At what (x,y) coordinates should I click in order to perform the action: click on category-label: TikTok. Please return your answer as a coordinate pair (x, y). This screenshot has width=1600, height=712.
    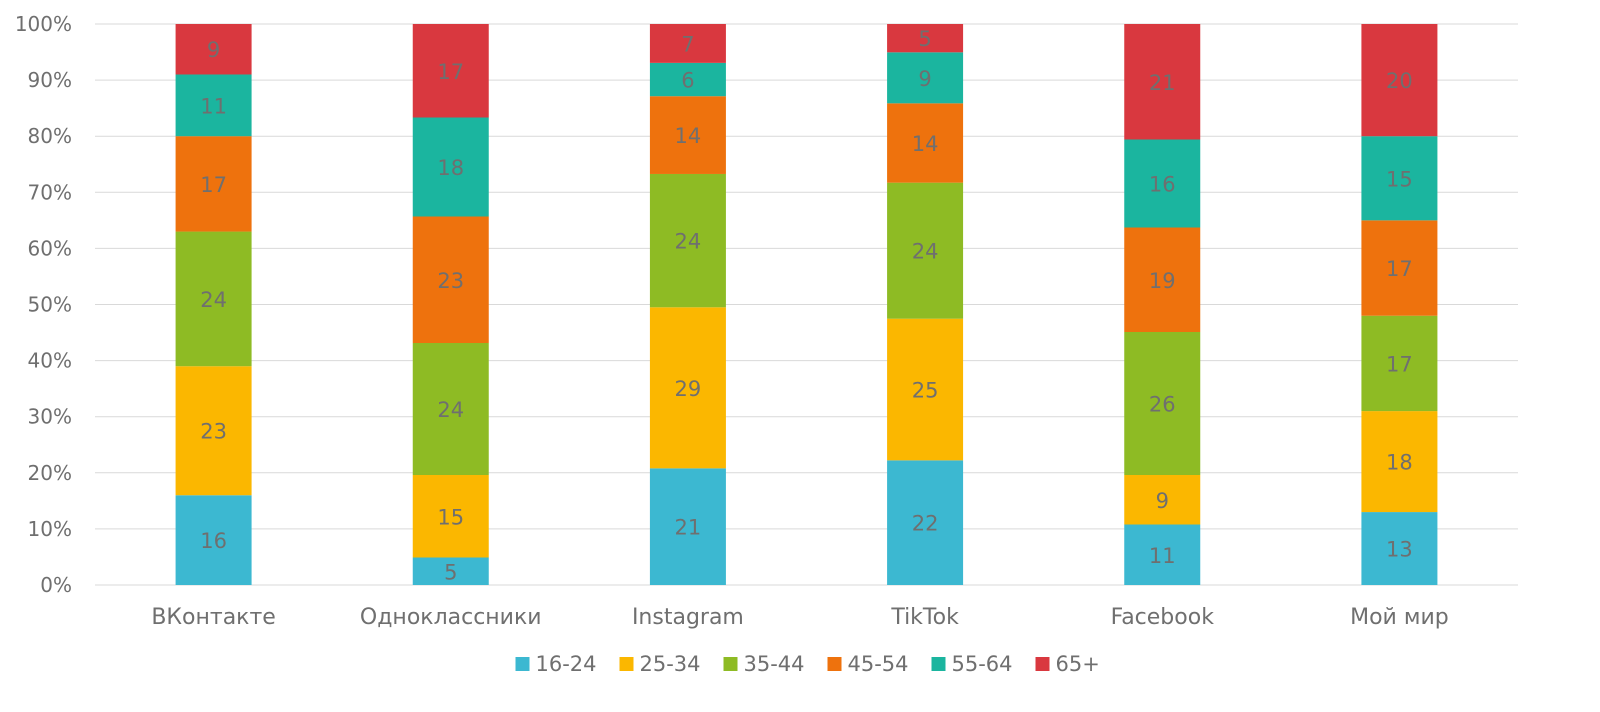
    Looking at the image, I should click on (924, 617).